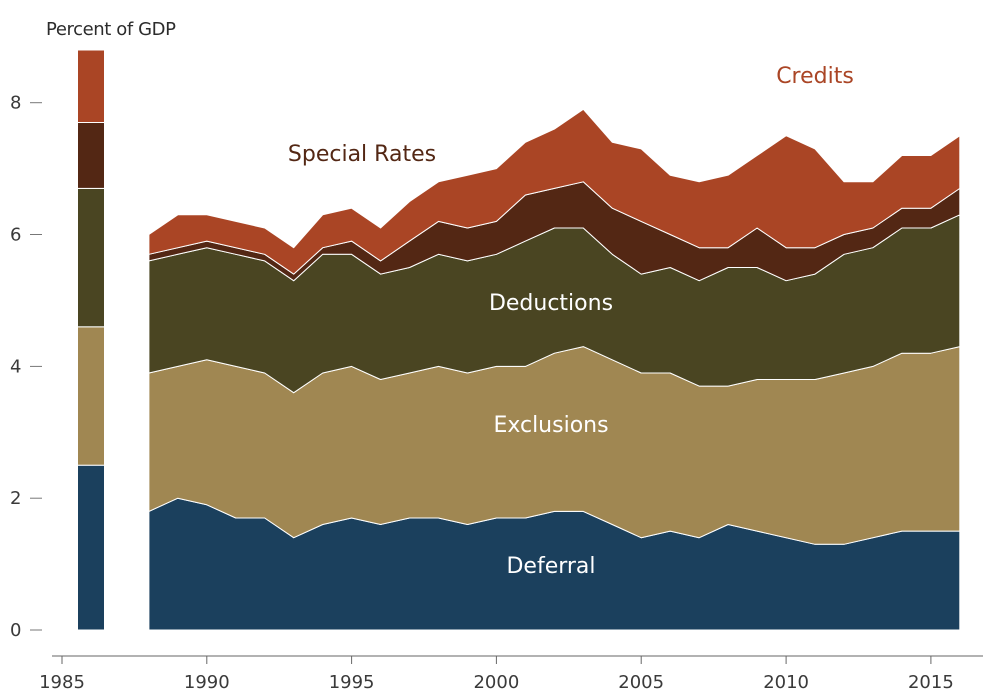 Image resolution: width=987 pixels, height=691 pixels. Describe the element at coordinates (15, 366) in the screenshot. I see `y-tick-label-4: 4` at that location.